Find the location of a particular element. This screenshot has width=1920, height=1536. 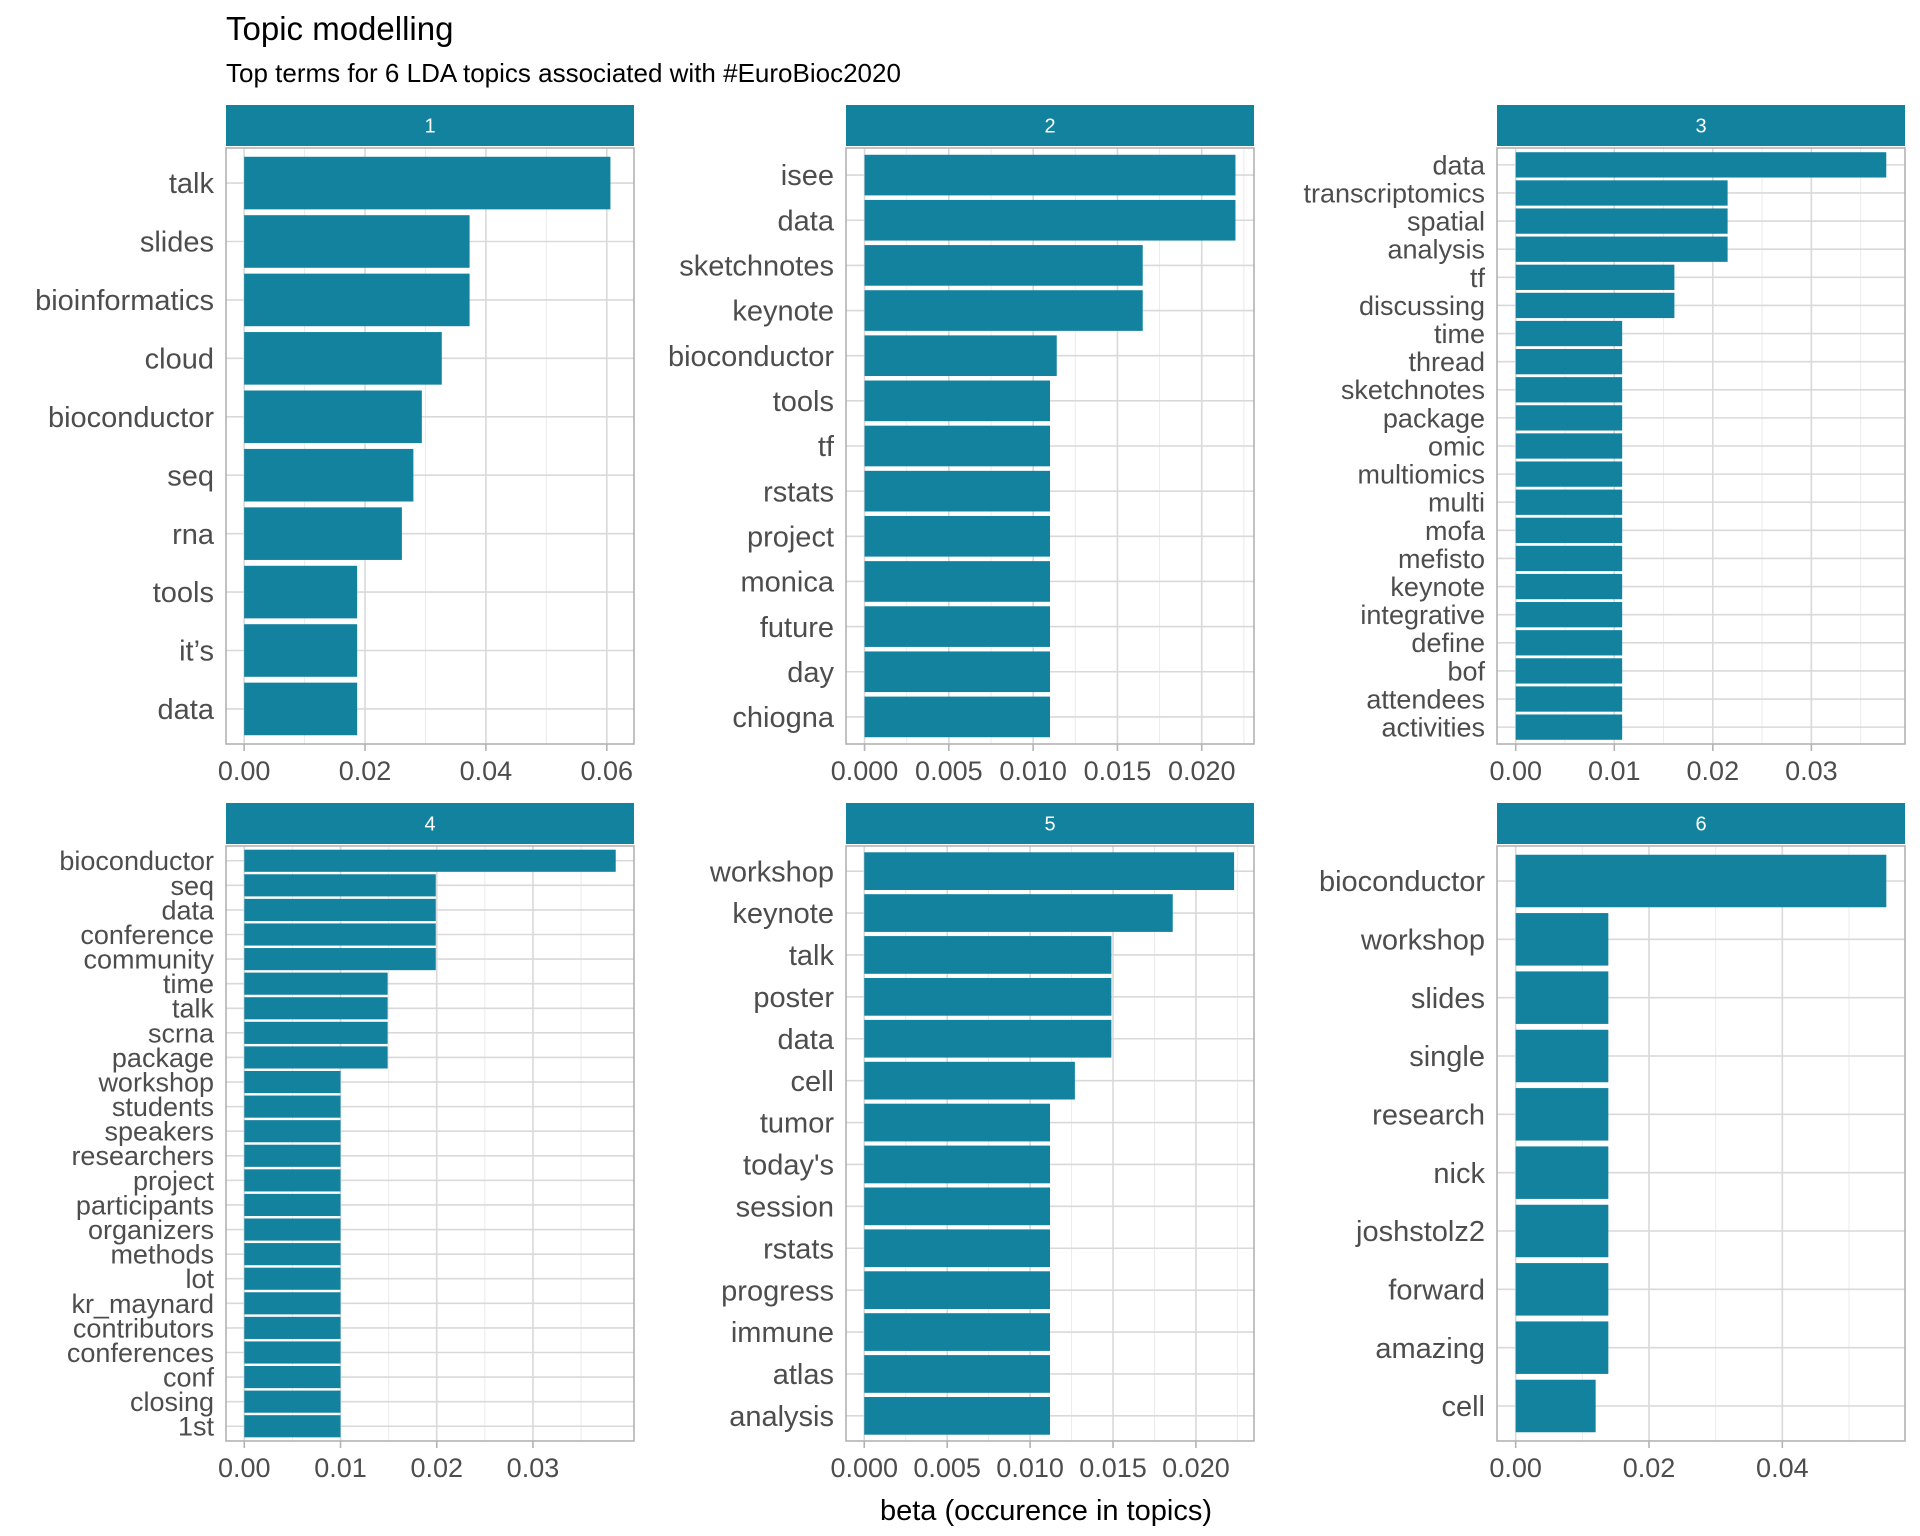

term-label: conf is located at coordinates (189, 1378).